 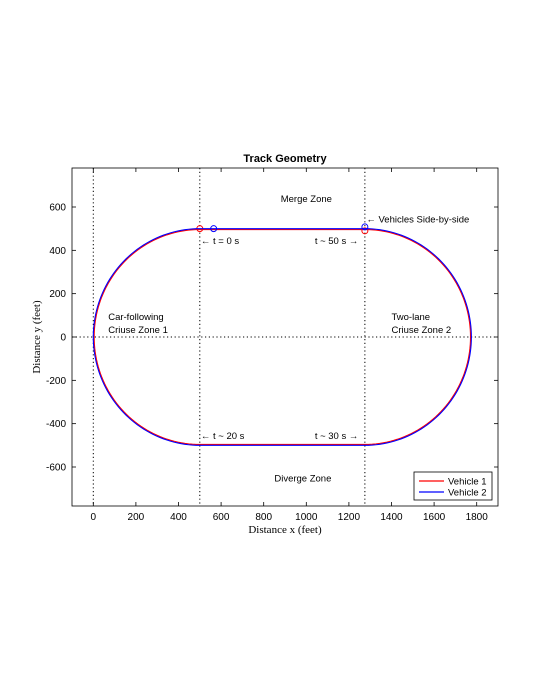 What do you see at coordinates (138, 330) in the screenshot?
I see `annotation-text: Criuse Zone 1` at bounding box center [138, 330].